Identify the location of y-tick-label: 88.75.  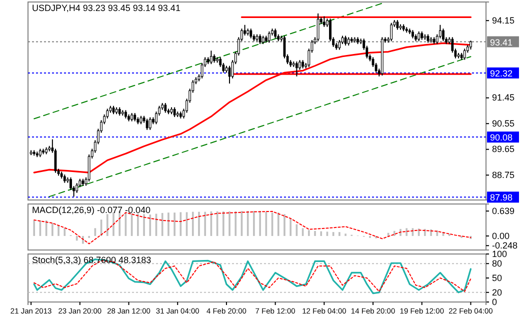
(503, 175).